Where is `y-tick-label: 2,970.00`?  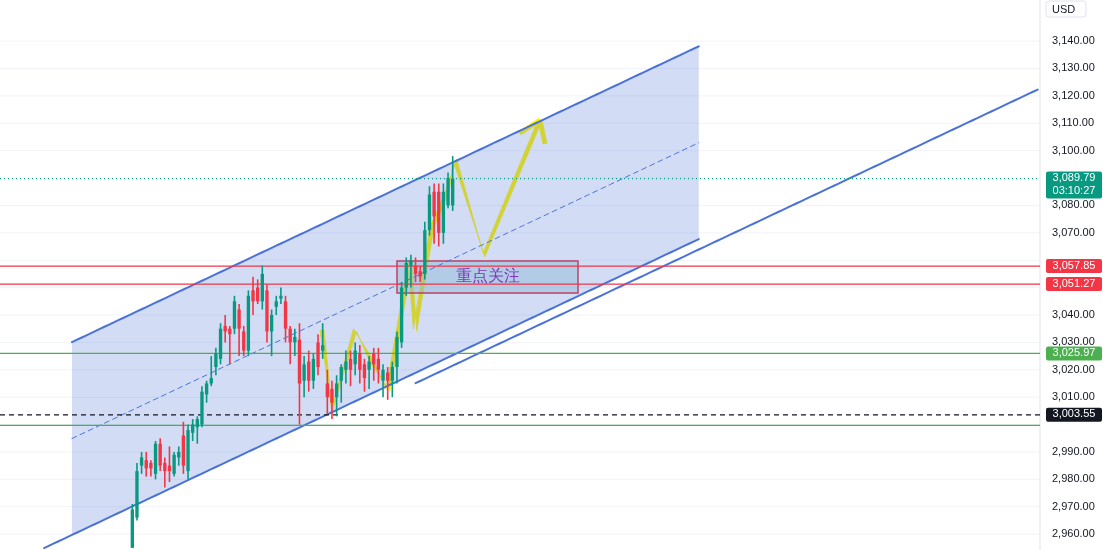 y-tick-label: 2,970.00 is located at coordinates (1073, 505).